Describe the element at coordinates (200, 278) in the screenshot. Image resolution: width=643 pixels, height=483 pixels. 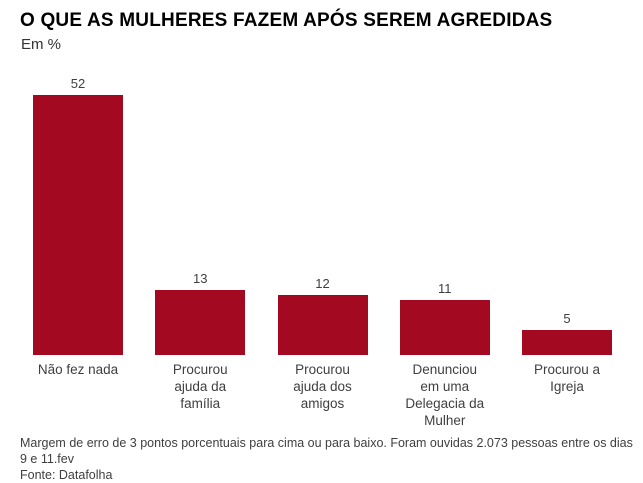
I see `bar-value-label: 13` at that location.